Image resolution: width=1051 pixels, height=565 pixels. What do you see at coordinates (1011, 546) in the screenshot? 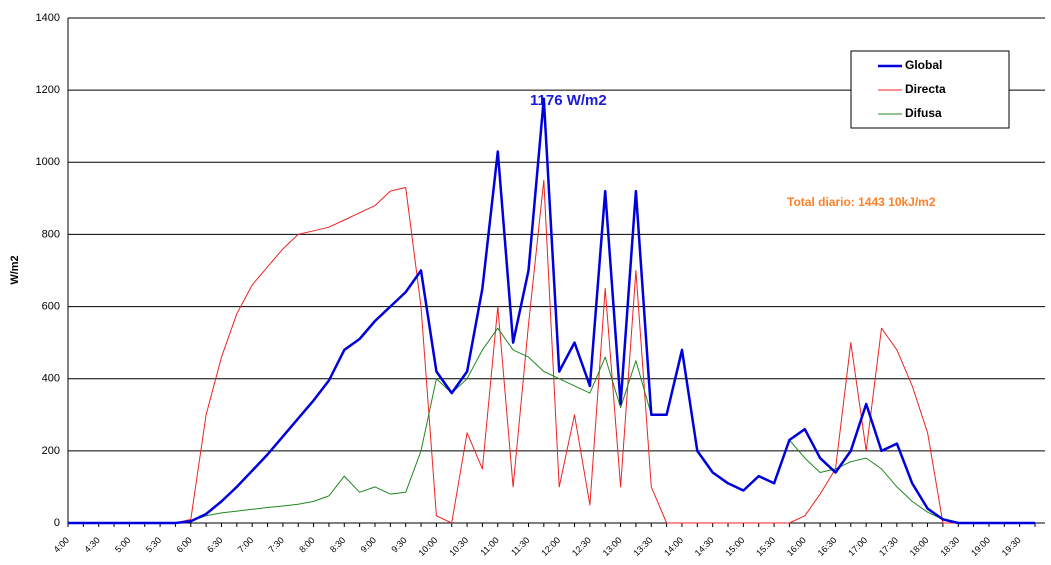
I see `x-tick-label: 19:30` at bounding box center [1011, 546].